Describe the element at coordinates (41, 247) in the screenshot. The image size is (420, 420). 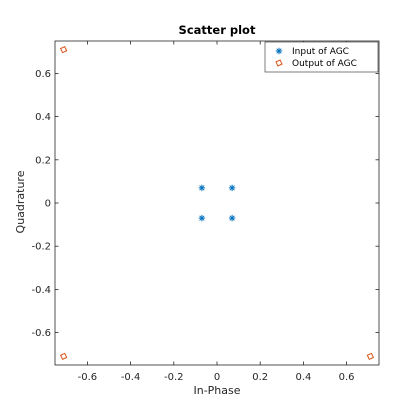
I see `y-tick-label: -0.2` at that location.